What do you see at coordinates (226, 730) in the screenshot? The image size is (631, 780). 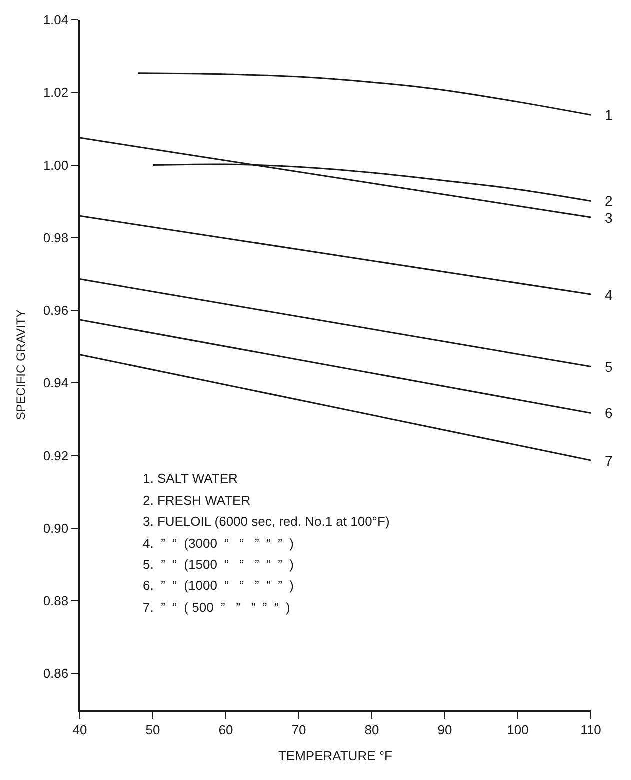 I see `x-tick-label: 60` at bounding box center [226, 730].